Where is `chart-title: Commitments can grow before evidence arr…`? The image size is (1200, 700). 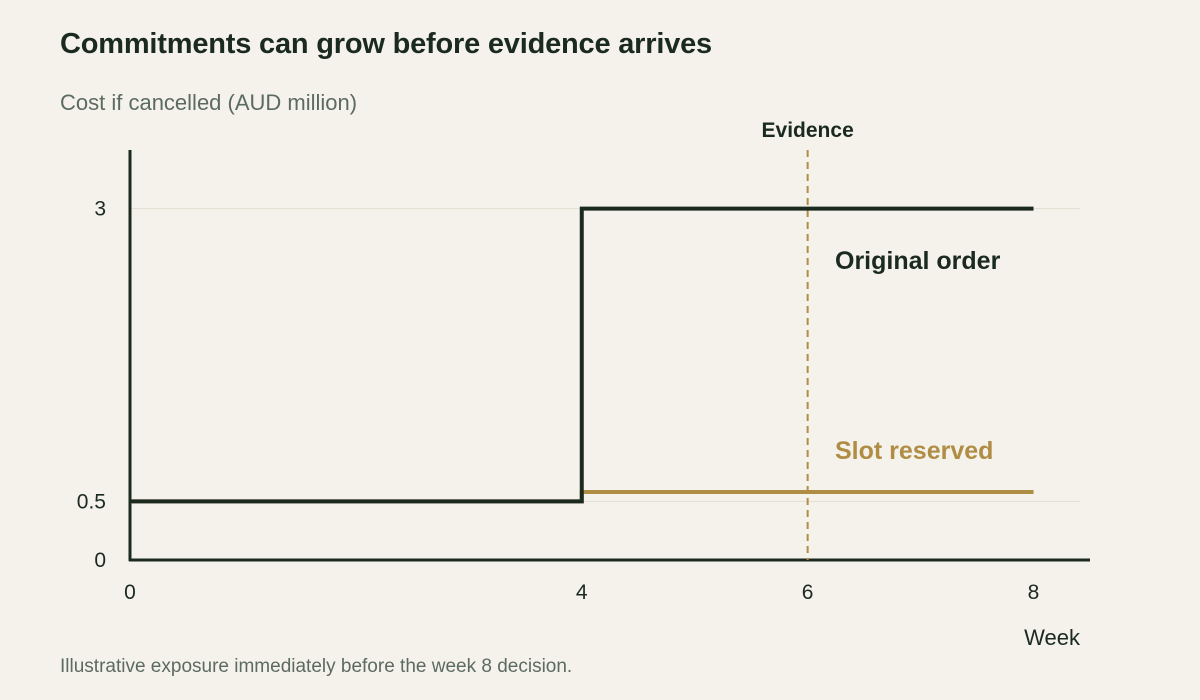 chart-title: Commitments can grow before evidence arr… is located at coordinates (386, 44).